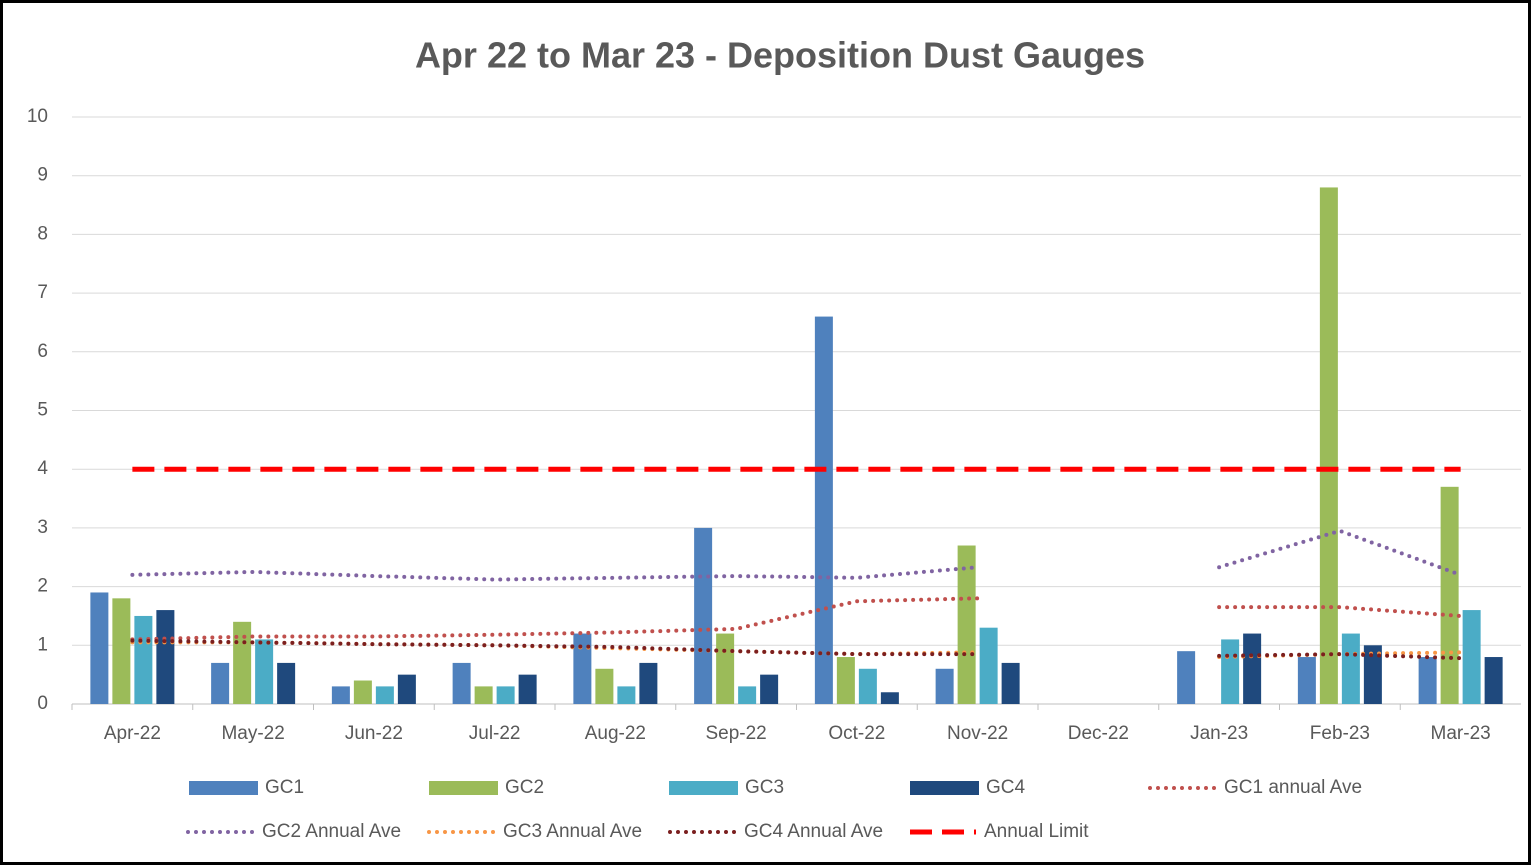  What do you see at coordinates (284, 787) in the screenshot?
I see `legend-label: GC1` at bounding box center [284, 787].